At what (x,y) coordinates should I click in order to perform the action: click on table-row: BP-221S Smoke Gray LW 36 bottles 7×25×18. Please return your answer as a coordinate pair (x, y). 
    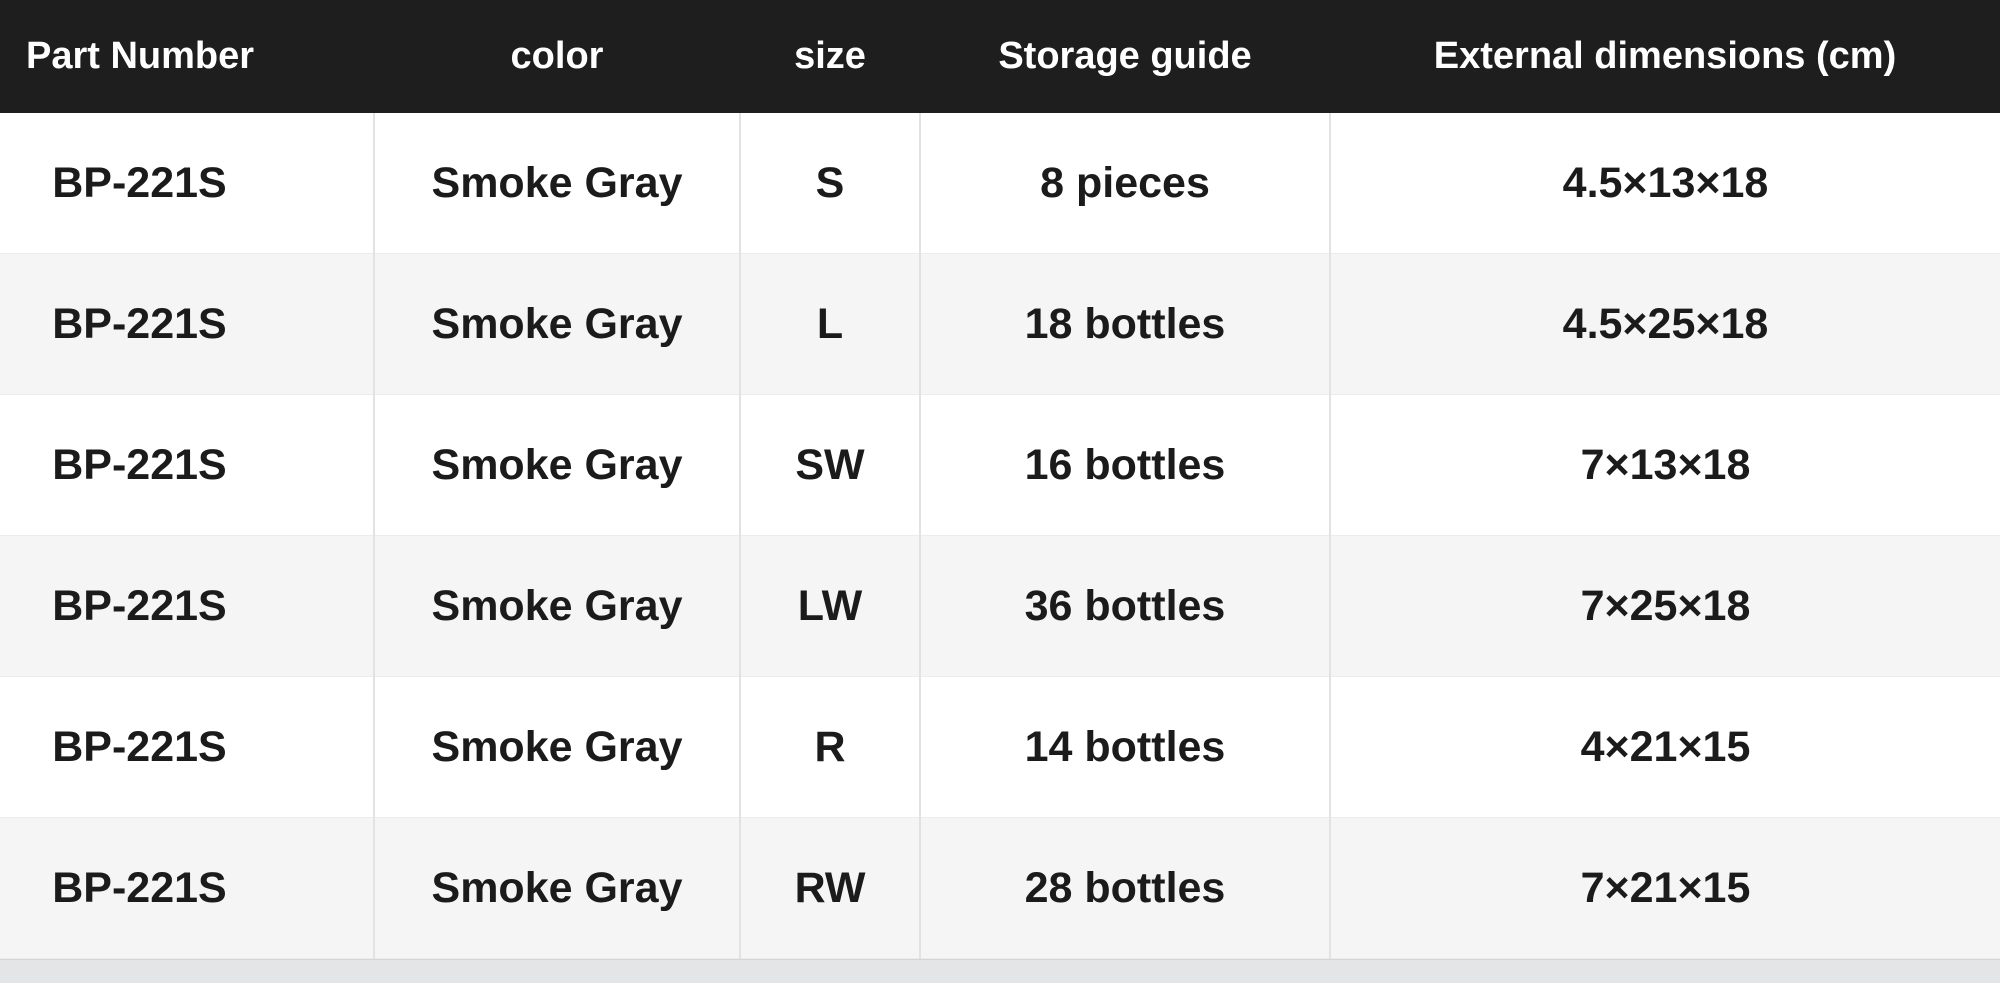
    Looking at the image, I should click on (1000, 606).